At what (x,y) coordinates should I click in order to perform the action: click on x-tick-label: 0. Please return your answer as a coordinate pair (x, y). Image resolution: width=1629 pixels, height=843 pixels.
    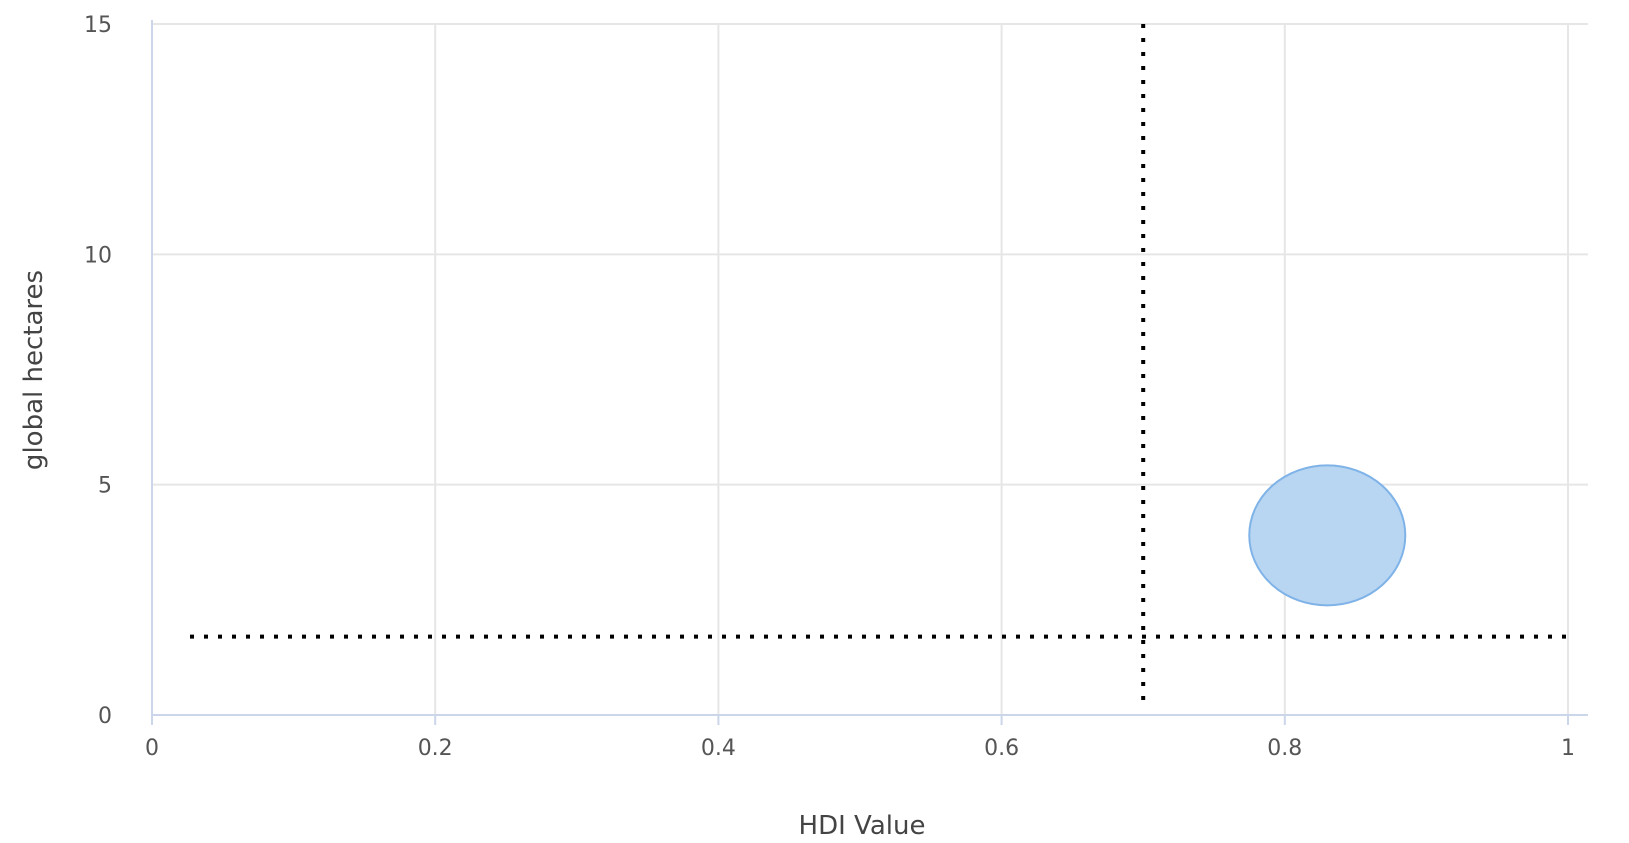
    Looking at the image, I should click on (152, 748).